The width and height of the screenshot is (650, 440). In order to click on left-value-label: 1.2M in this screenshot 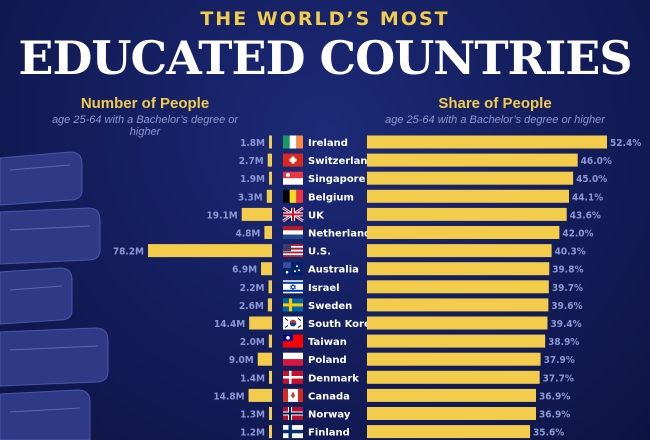, I will do `click(252, 433)`.